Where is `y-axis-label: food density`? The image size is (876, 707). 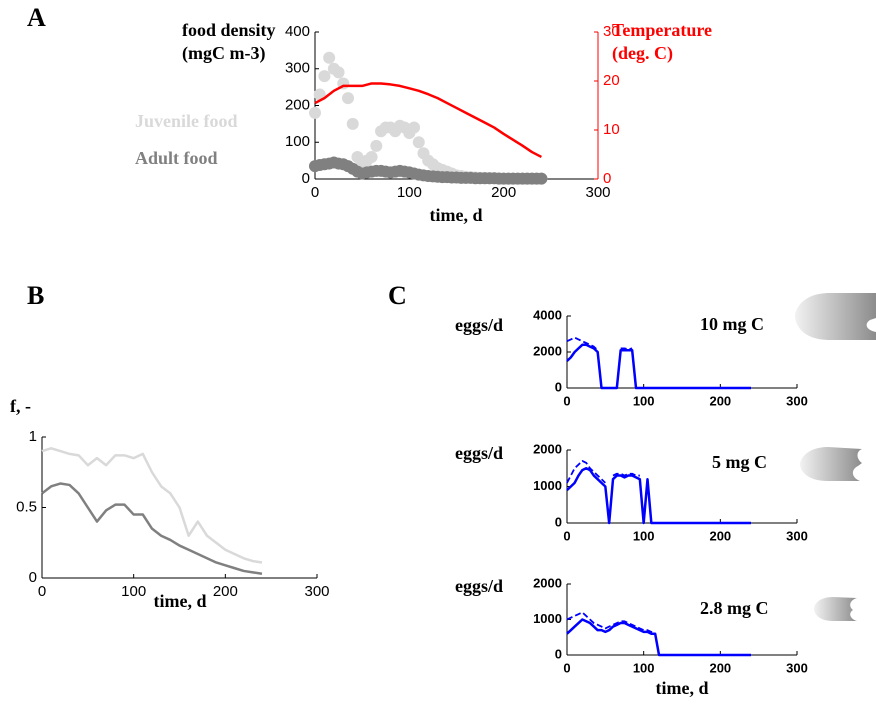
y-axis-label: food density is located at coordinates (229, 30).